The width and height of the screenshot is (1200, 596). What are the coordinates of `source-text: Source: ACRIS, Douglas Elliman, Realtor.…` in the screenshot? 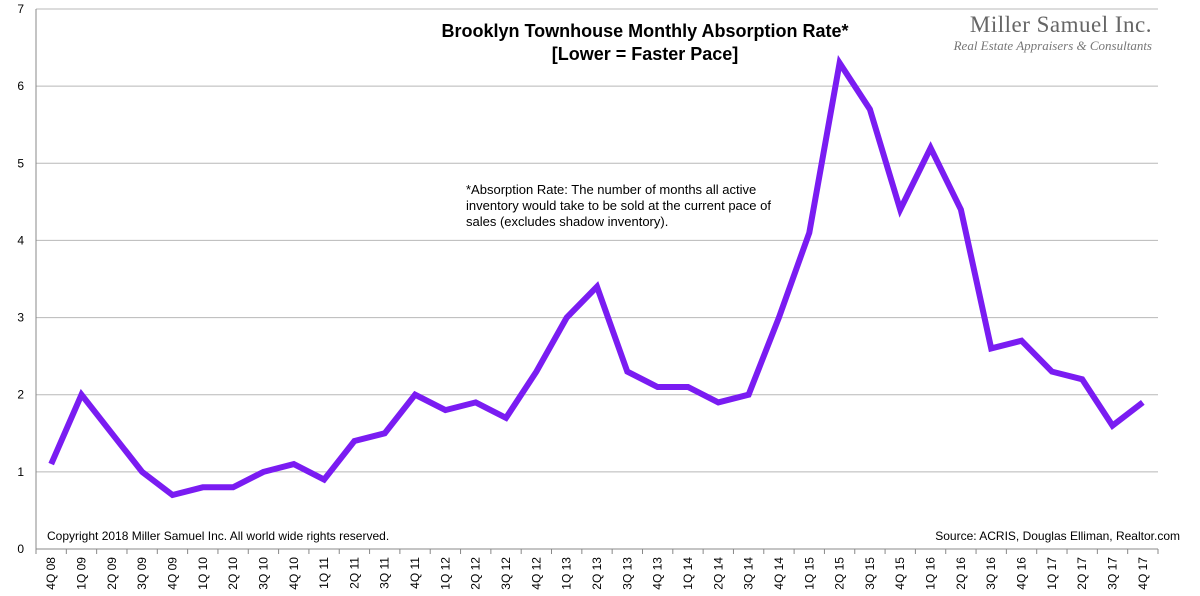 It's located at (1057, 536).